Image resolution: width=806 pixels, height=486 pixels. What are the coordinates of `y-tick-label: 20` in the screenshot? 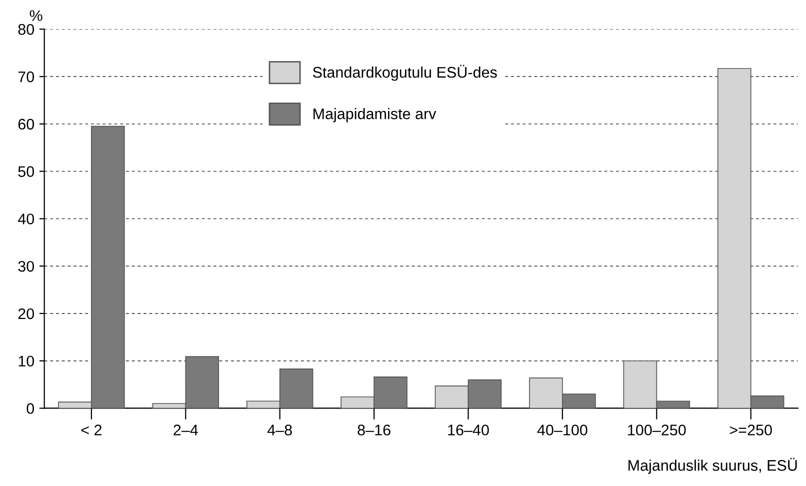 It's located at (26, 314).